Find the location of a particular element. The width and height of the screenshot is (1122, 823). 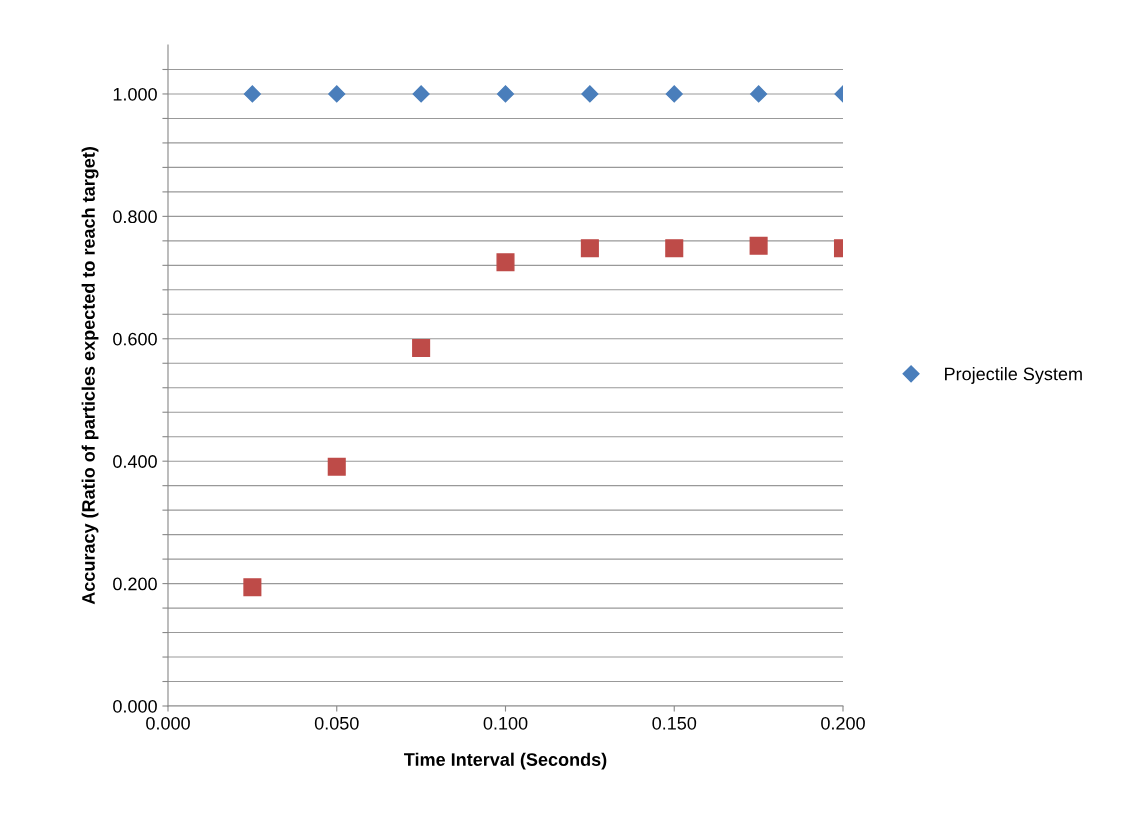

y-tick-label: 0.600 is located at coordinates (135, 339).